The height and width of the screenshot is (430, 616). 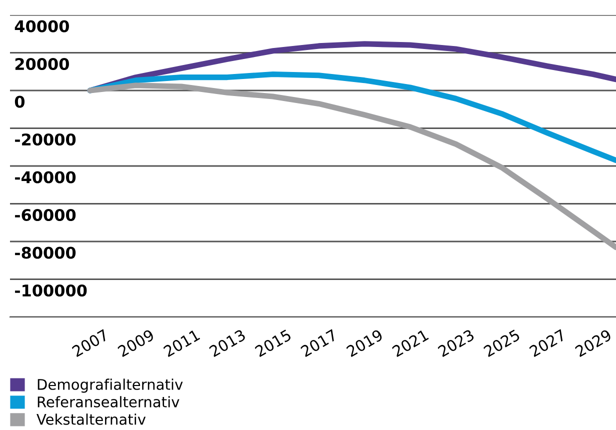 I want to click on y-tick-label: -40000, so click(x=45, y=177).